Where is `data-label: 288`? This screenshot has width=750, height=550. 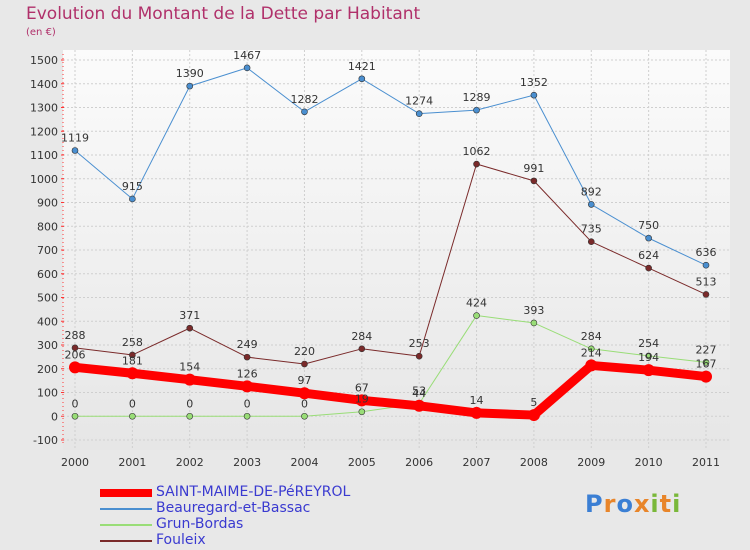
data-label: 288 is located at coordinates (75, 335).